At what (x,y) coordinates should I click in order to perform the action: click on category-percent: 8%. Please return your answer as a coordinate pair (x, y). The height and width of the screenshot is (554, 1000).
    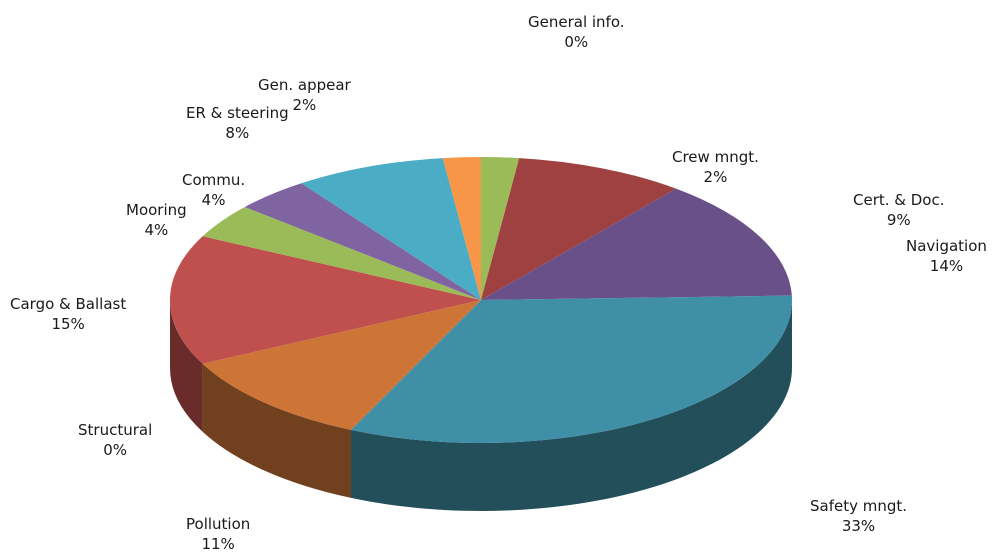
    Looking at the image, I should click on (237, 133).